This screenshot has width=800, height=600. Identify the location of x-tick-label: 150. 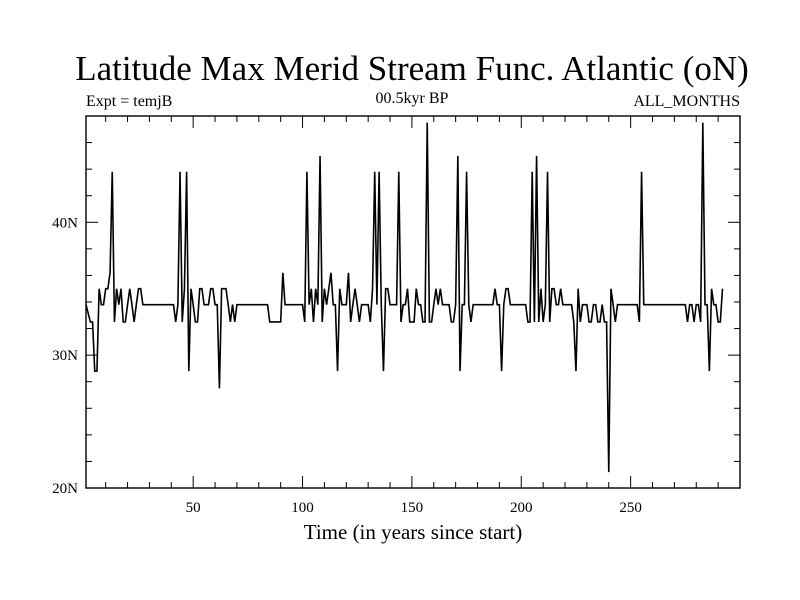
(412, 508).